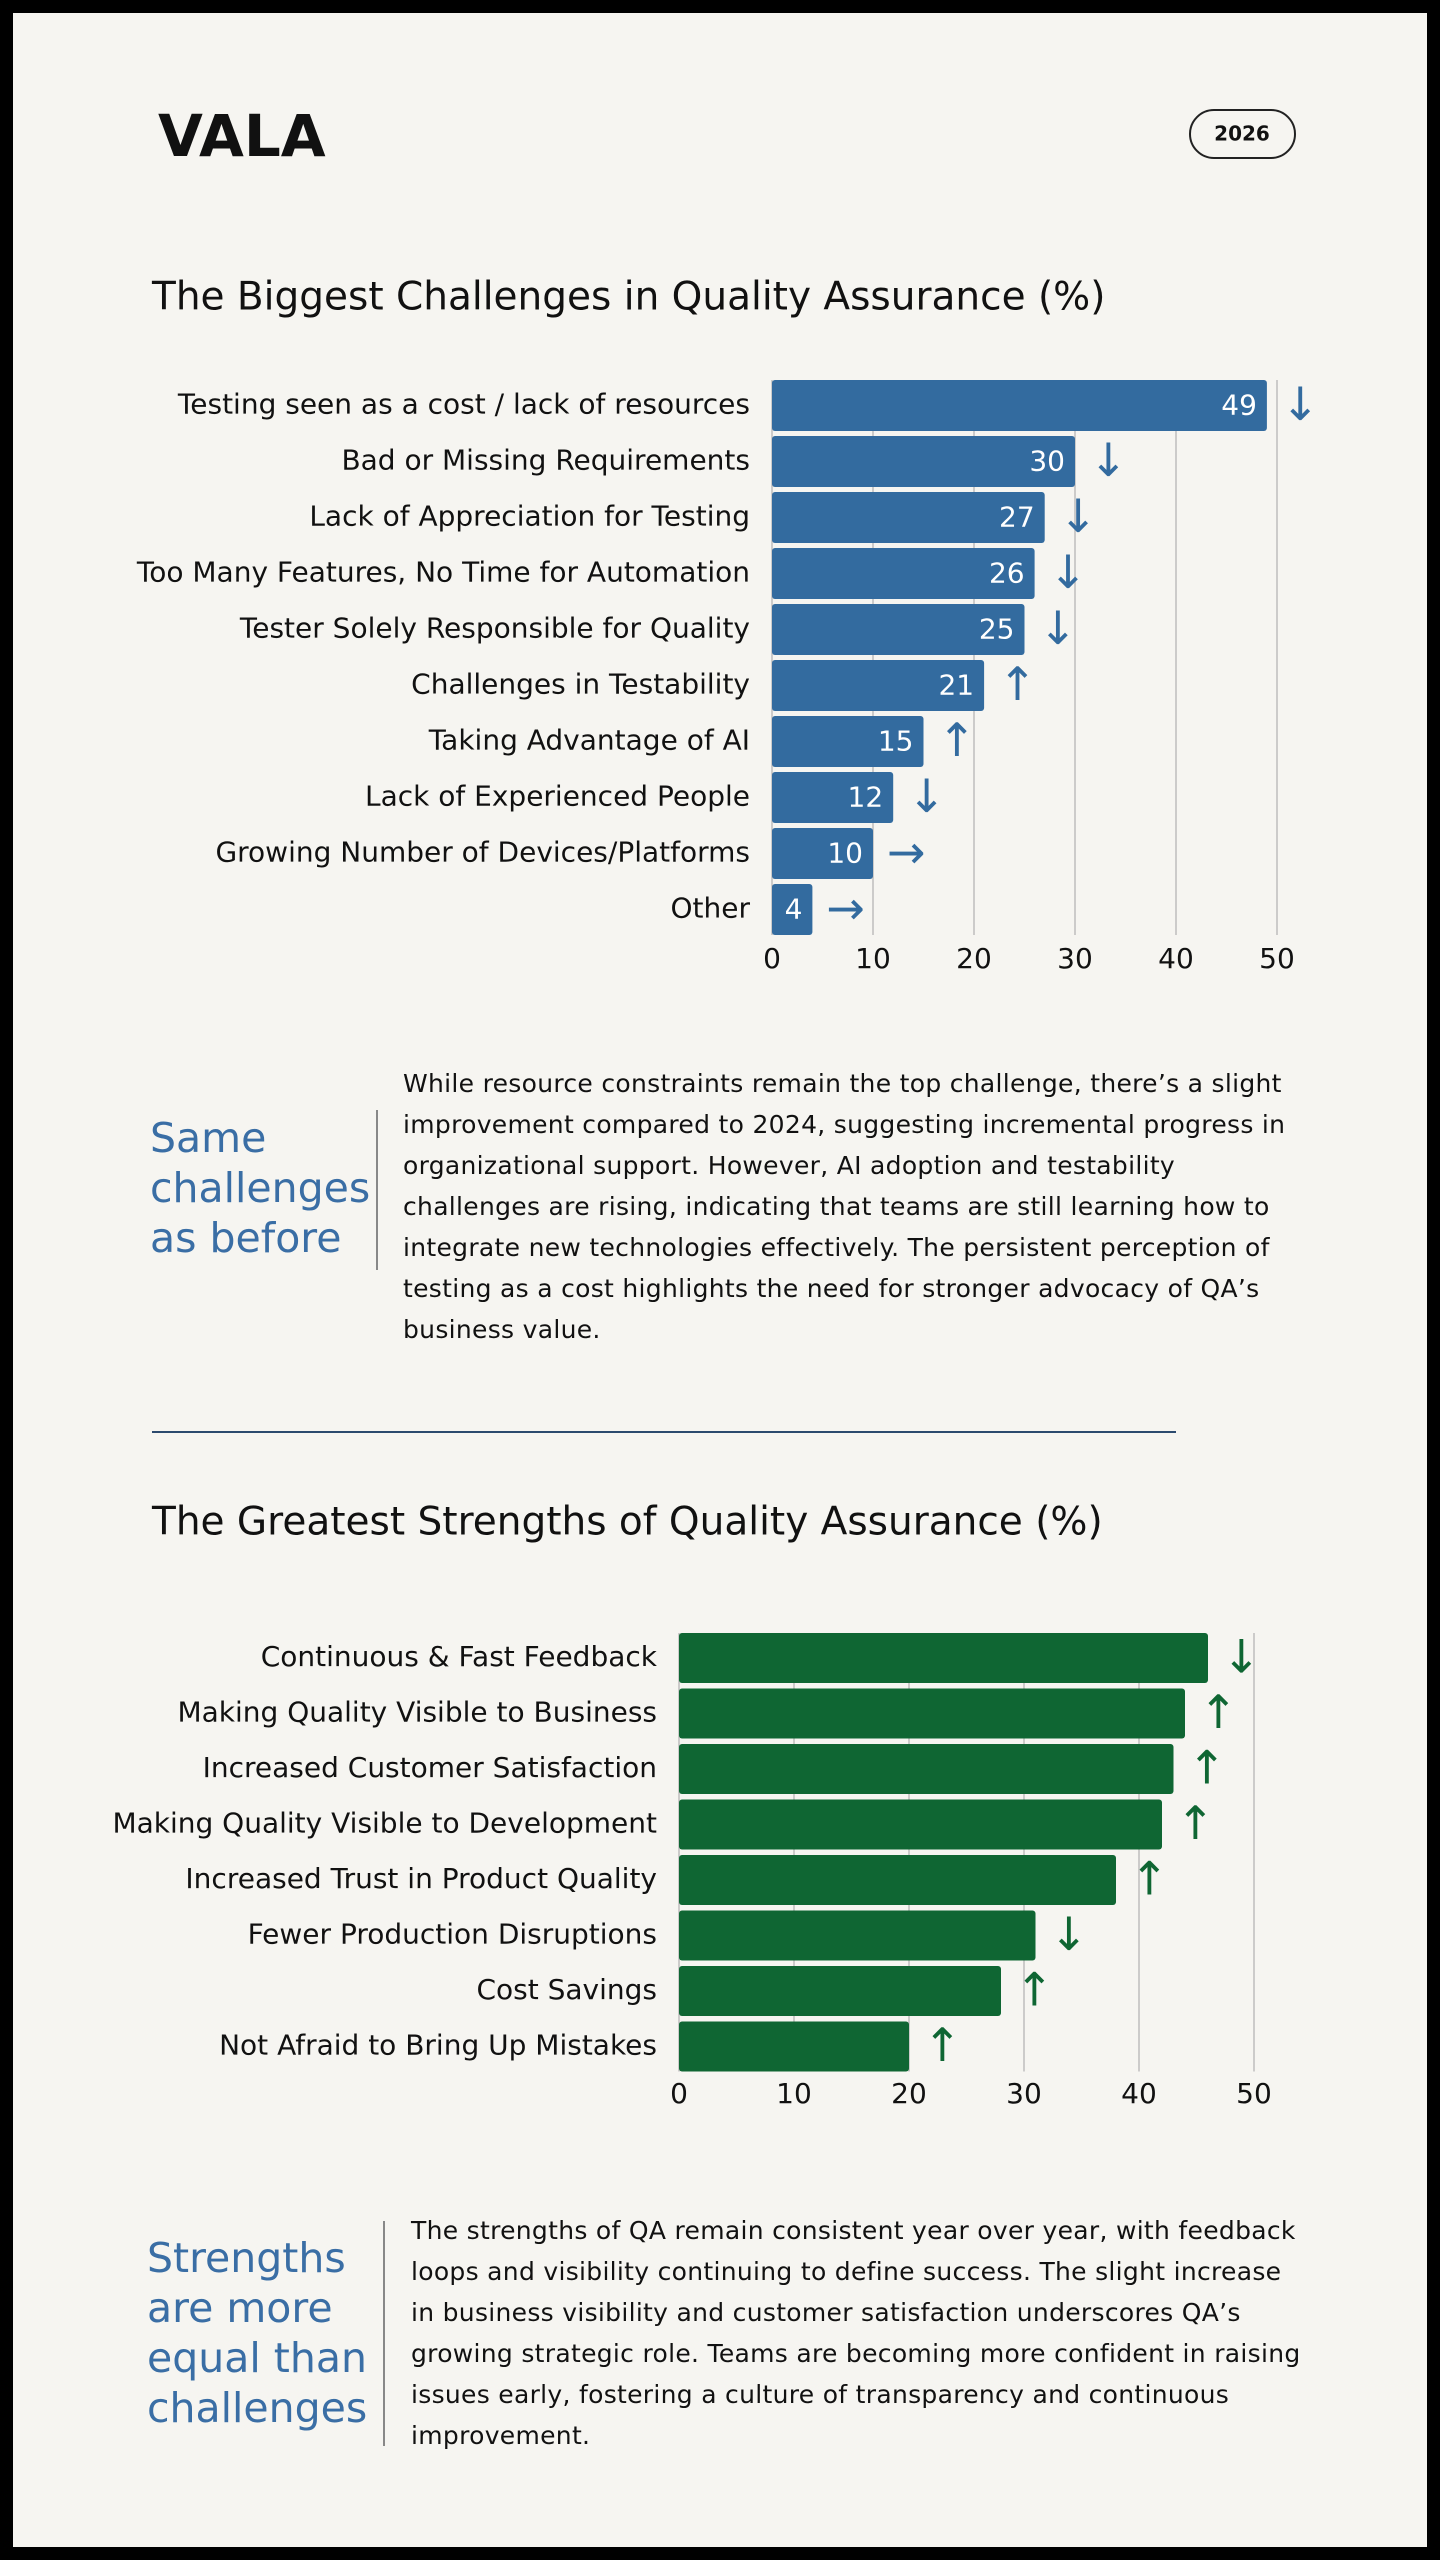  Describe the element at coordinates (529, 516) in the screenshot. I see `category-label: Lack of Appreciation for Testing` at that location.